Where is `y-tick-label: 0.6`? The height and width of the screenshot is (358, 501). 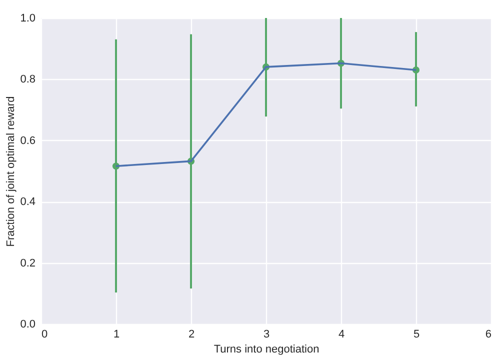 y-tick-label: 0.6 is located at coordinates (28, 140).